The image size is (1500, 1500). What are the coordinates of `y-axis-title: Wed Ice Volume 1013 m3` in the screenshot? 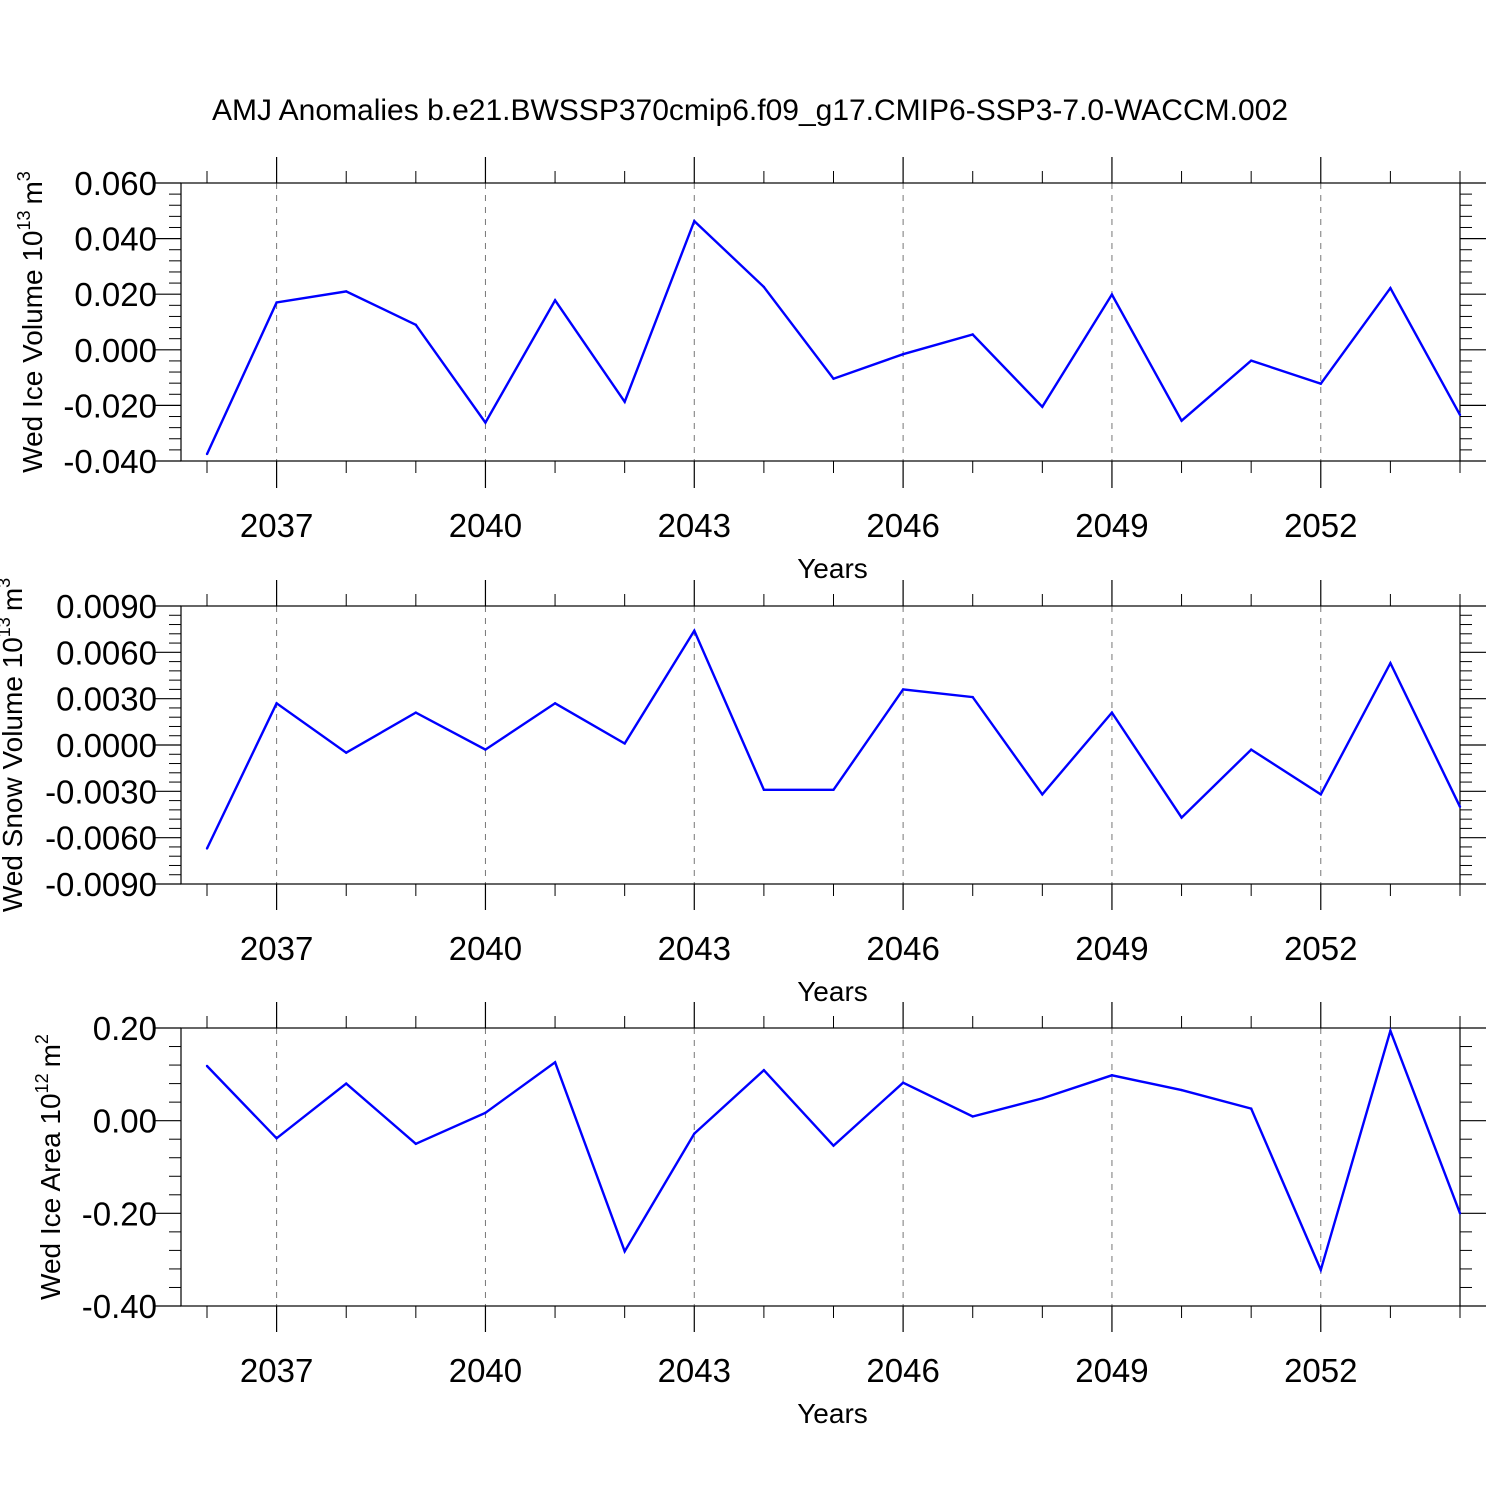 It's located at (31, 322).